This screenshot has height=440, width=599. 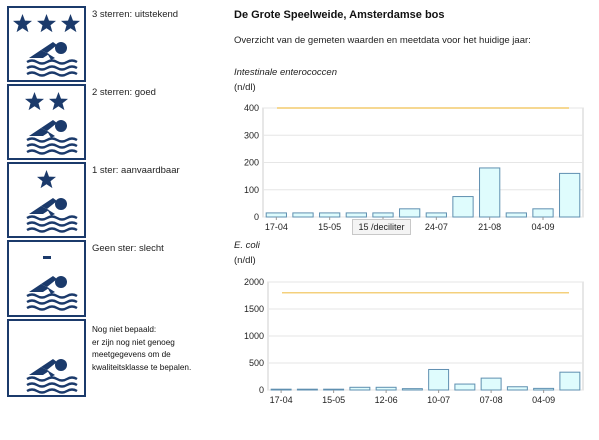 I want to click on y-tick-label: 1000, so click(x=254, y=336).